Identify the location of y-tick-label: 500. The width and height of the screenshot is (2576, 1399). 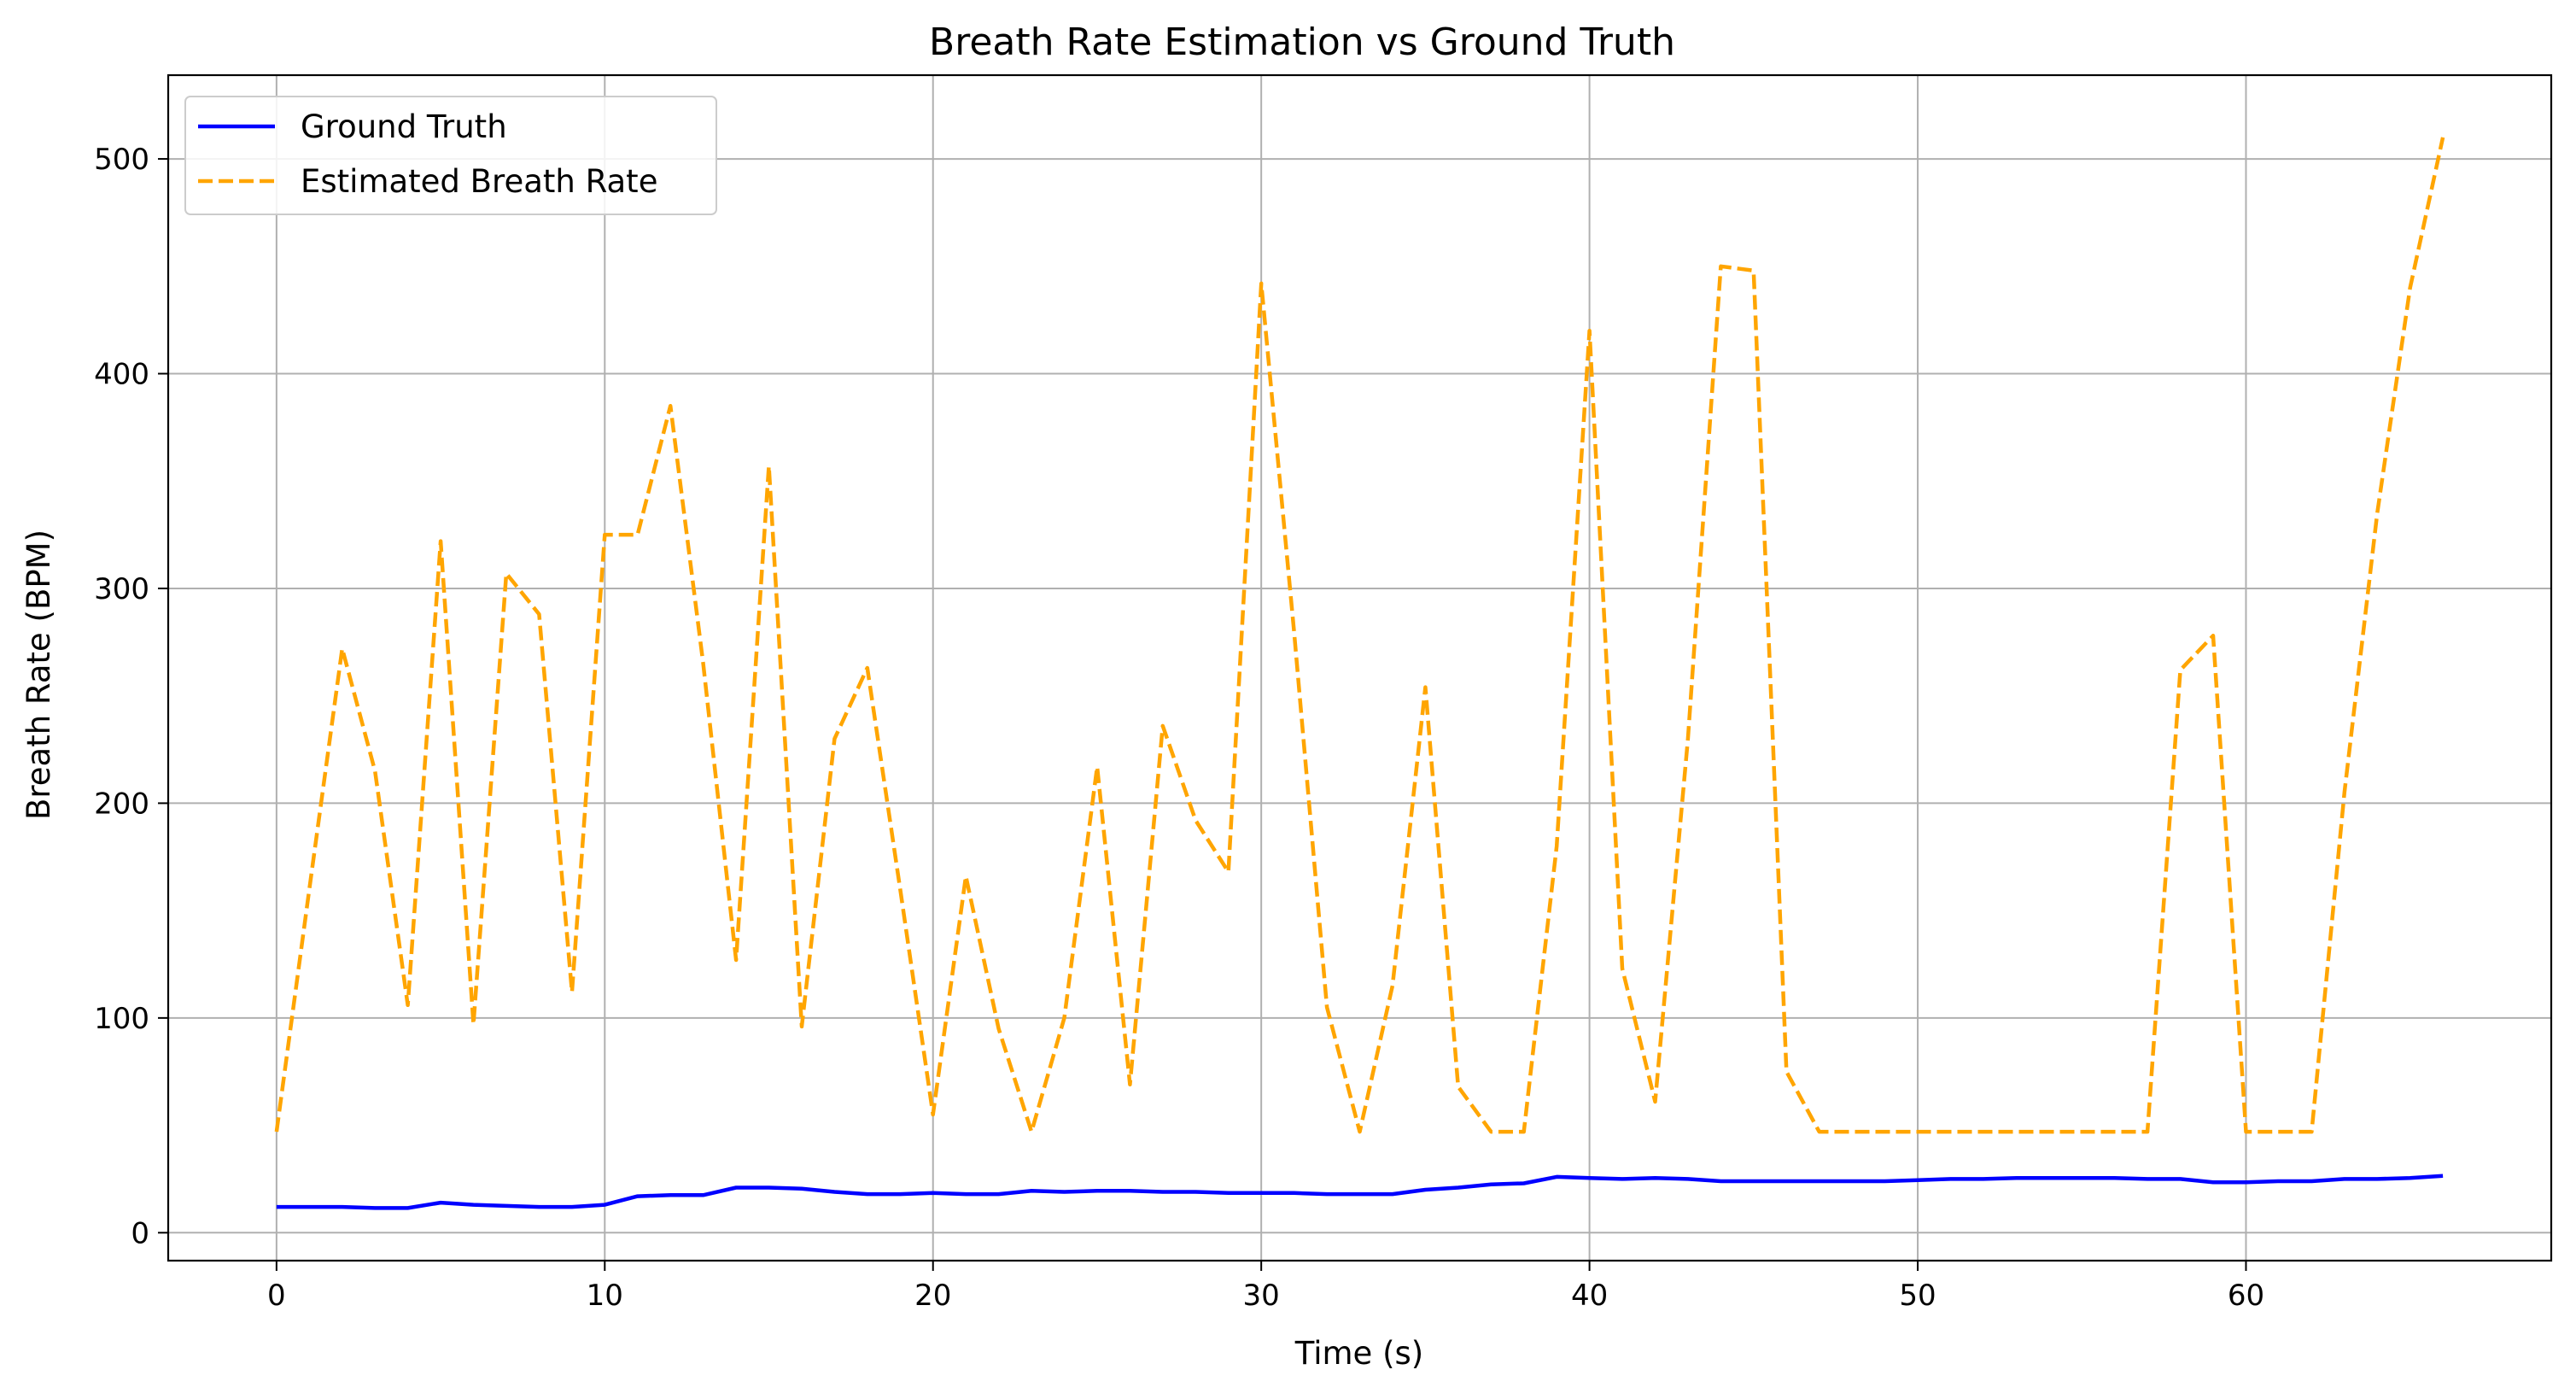
(121, 160).